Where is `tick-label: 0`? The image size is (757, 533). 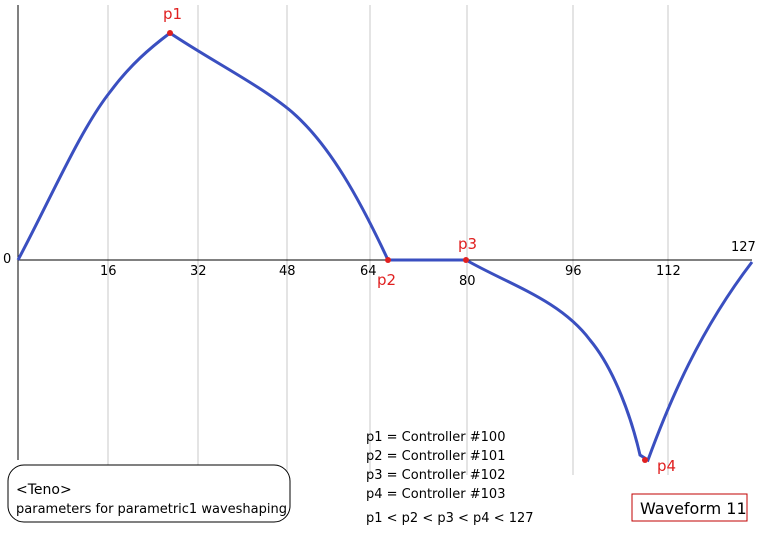
tick-label: 0 is located at coordinates (7, 259).